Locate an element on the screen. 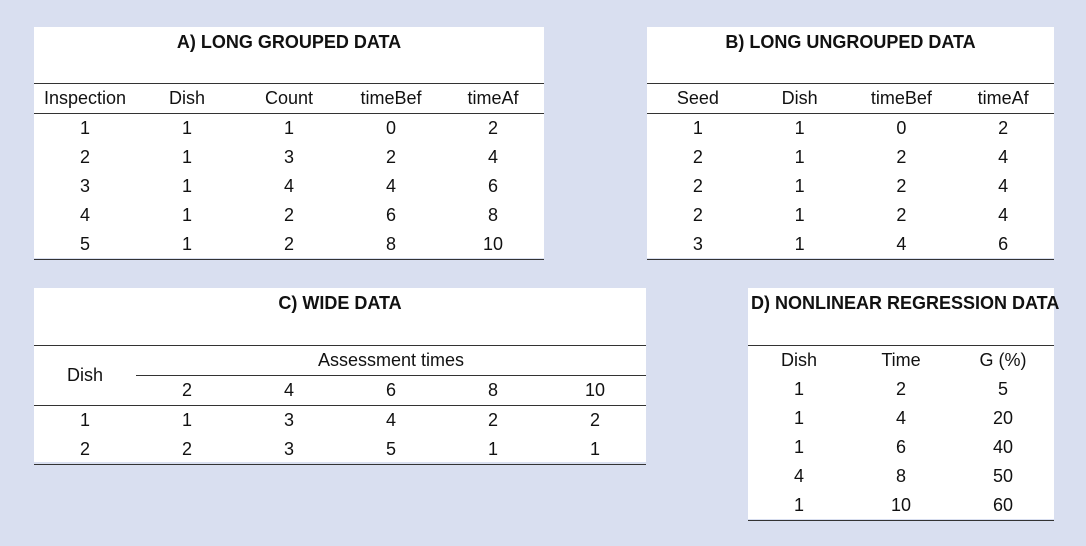 Image resolution: width=1086 pixels, height=546 pixels. header-row: Dish Assessment times is located at coordinates (340, 375).